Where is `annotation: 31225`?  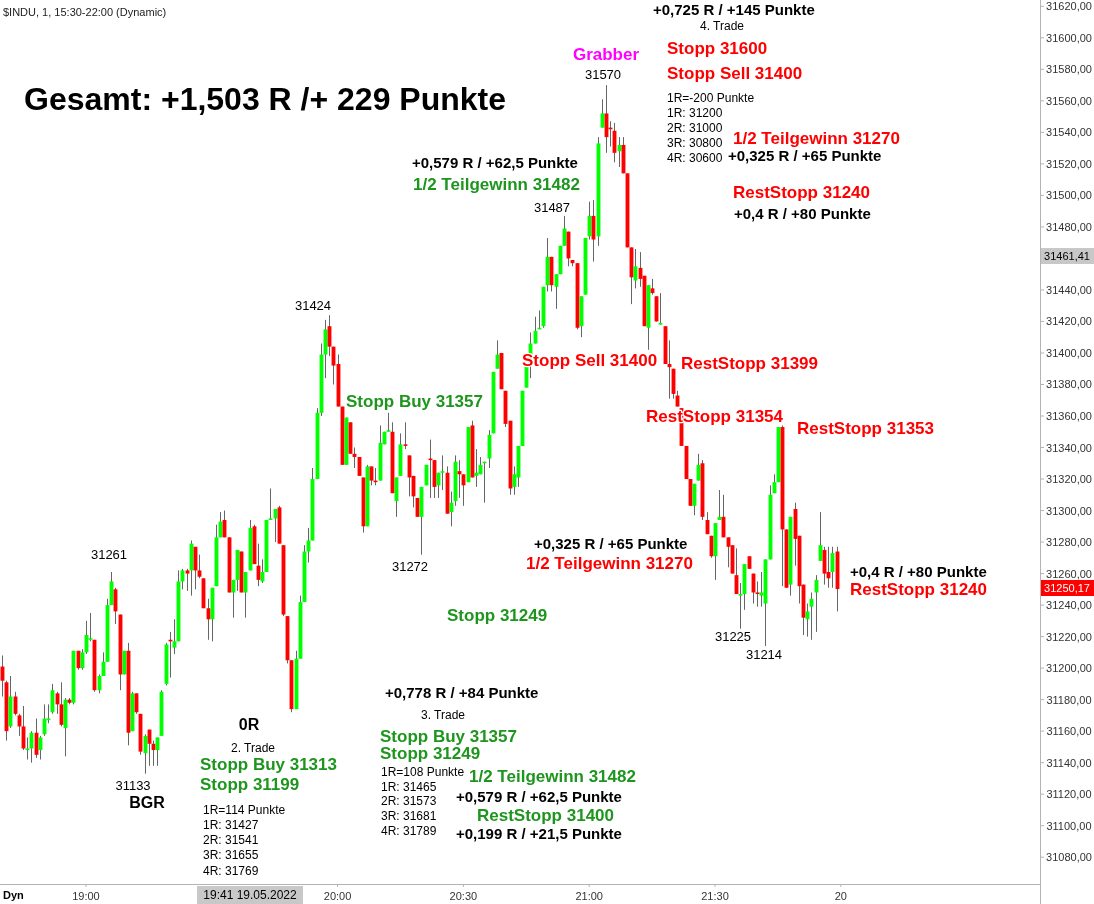
annotation: 31225 is located at coordinates (733, 636).